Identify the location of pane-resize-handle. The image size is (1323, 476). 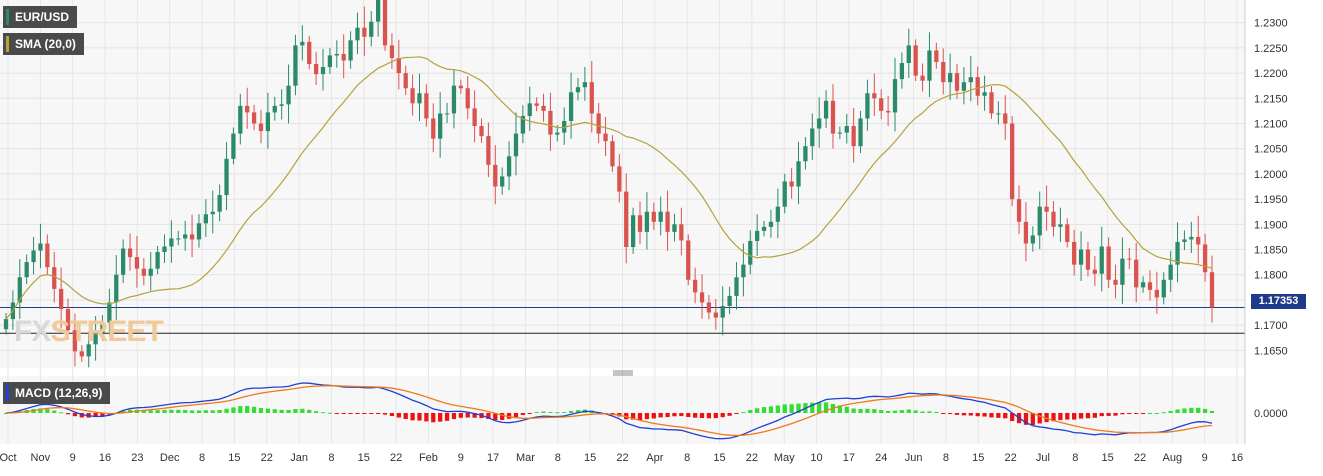
(623, 373).